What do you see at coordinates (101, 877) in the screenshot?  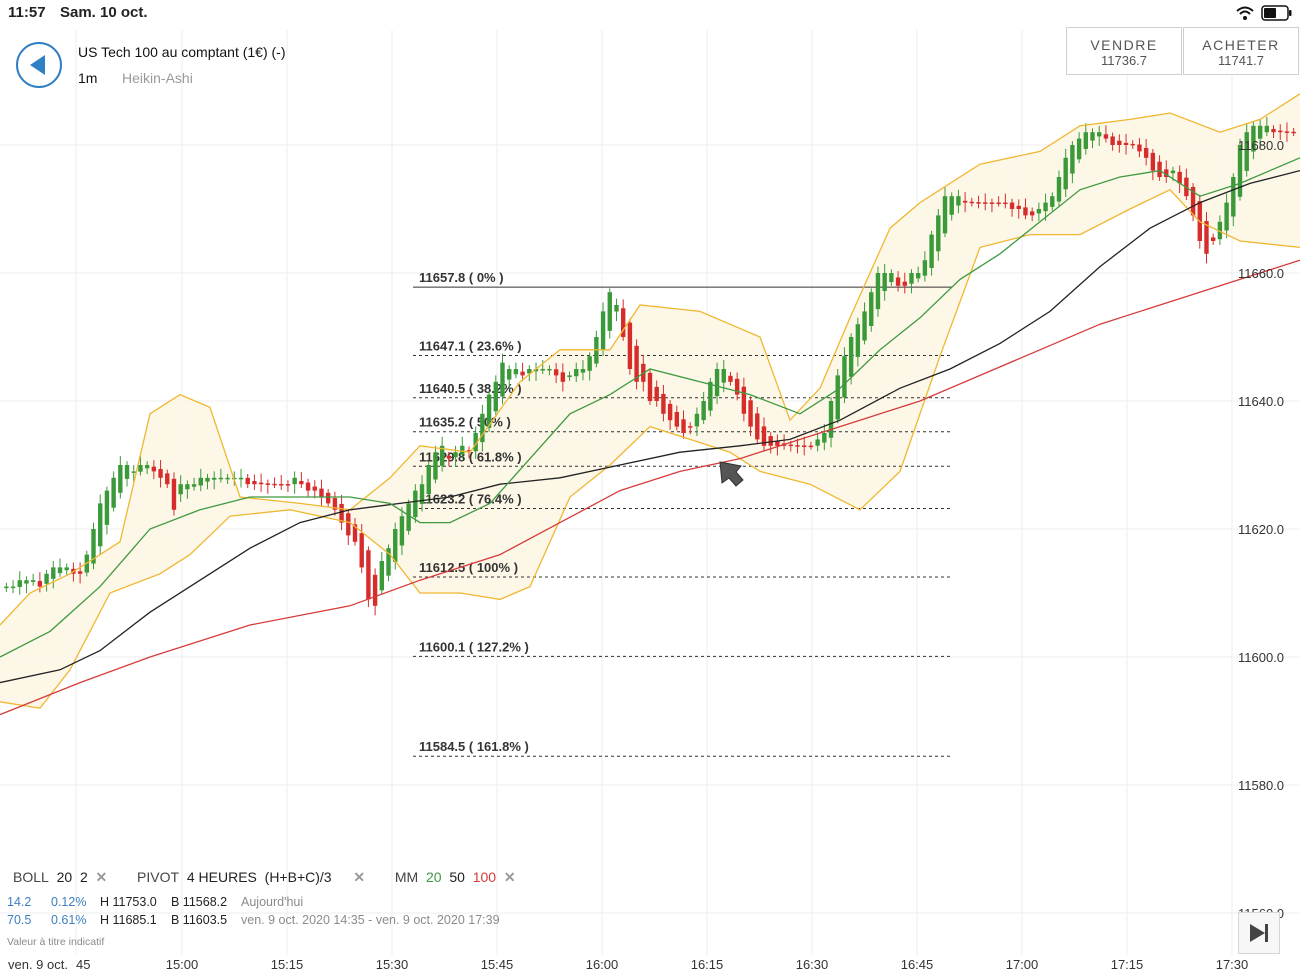 I see `remove-boll-icon: ✕` at bounding box center [101, 877].